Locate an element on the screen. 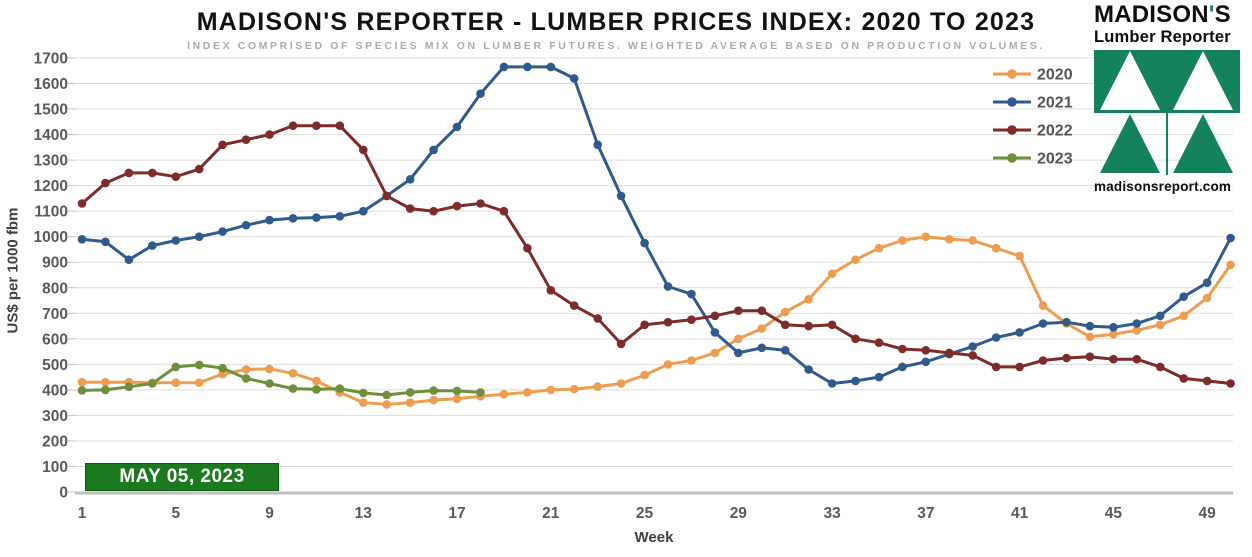 This screenshot has width=1252, height=557. y-axis-title: US$ per 1000 fbm is located at coordinates (13, 270).